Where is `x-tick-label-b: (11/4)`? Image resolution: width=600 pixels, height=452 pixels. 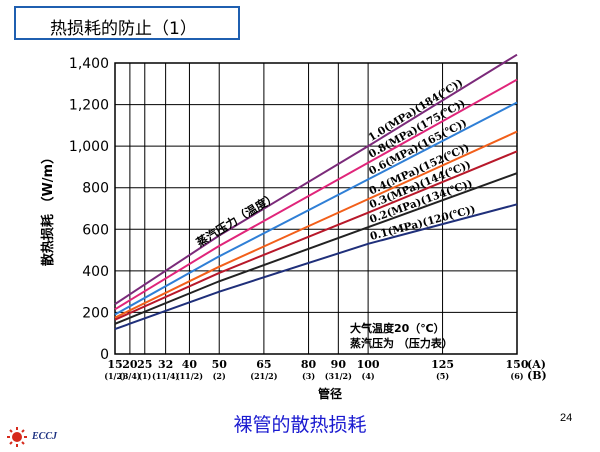
x-tick-label-b: (11/4) is located at coordinates (165, 376).